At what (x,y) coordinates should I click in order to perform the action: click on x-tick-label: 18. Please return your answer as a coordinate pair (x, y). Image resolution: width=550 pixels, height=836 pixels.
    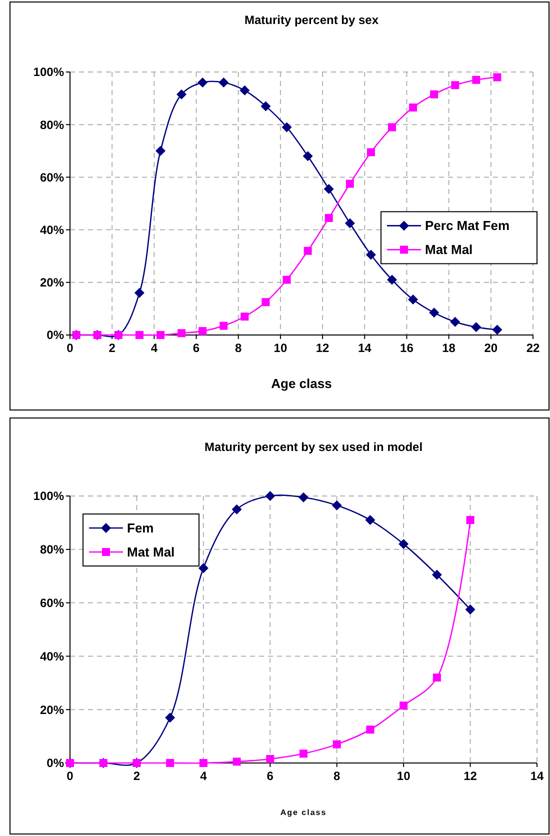
    Looking at the image, I should click on (449, 348).